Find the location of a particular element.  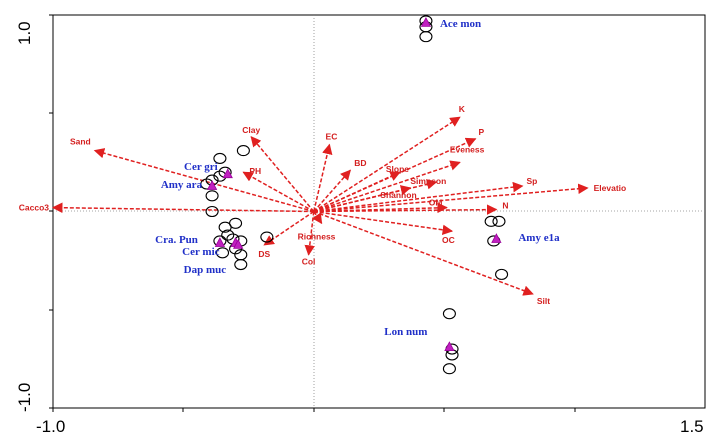

species-label-amy-e1a: Amy e1a is located at coordinates (539, 238).